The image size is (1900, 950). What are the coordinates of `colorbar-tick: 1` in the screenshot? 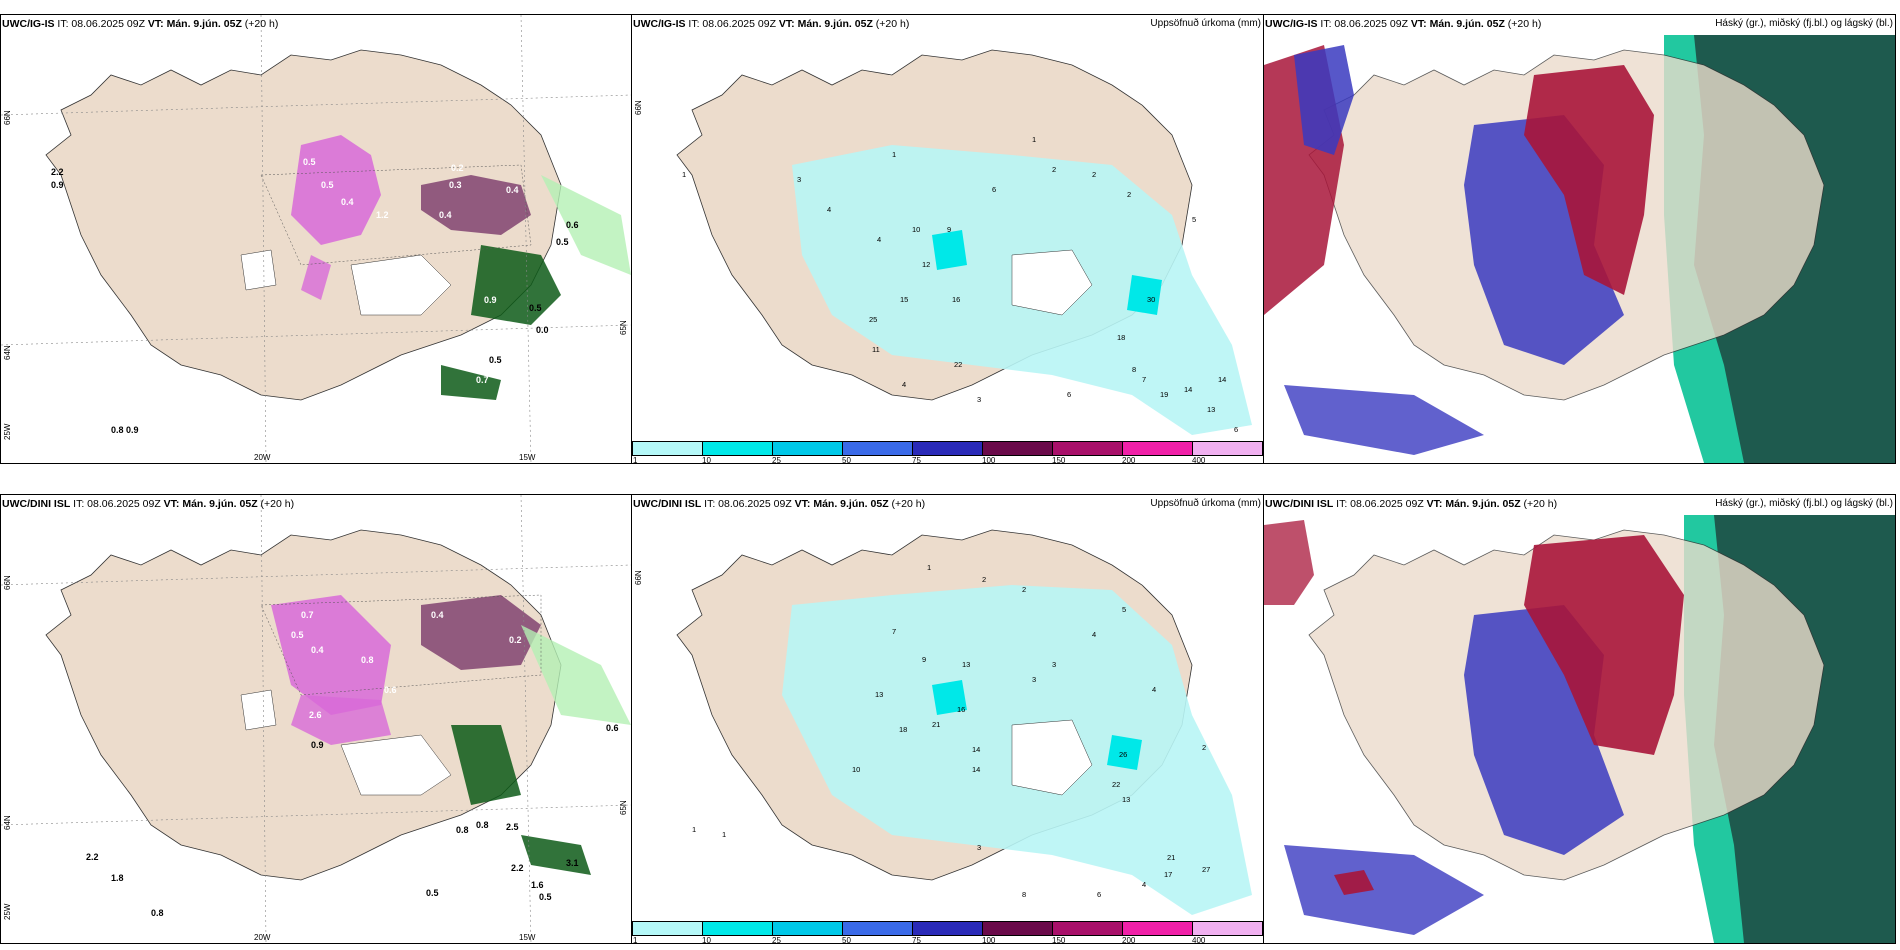 It's located at (635, 460).